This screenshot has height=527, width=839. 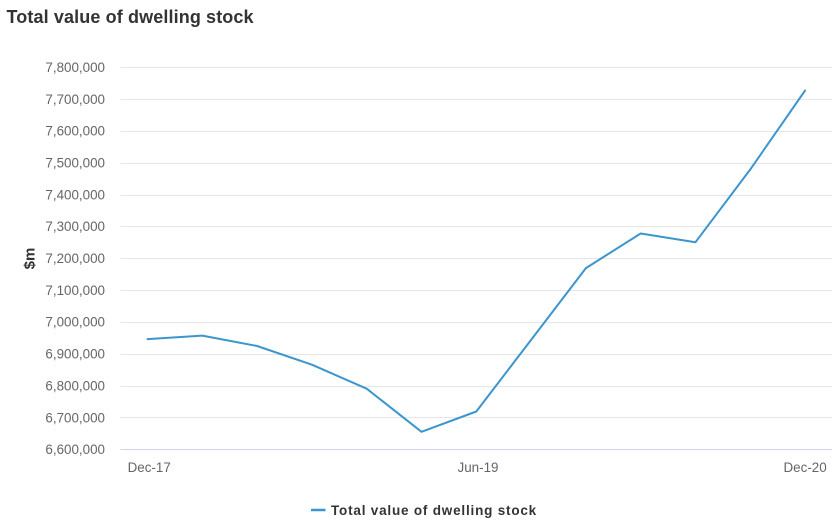 What do you see at coordinates (478, 467) in the screenshot?
I see `svg-text: Jun-19` at bounding box center [478, 467].